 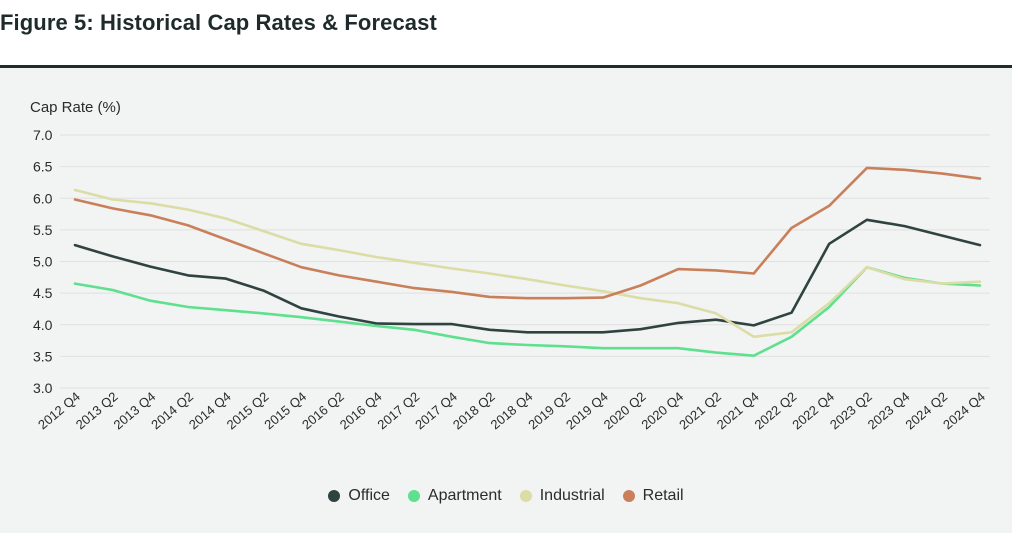 I want to click on y-tick-label: 5.5, so click(x=43, y=230).